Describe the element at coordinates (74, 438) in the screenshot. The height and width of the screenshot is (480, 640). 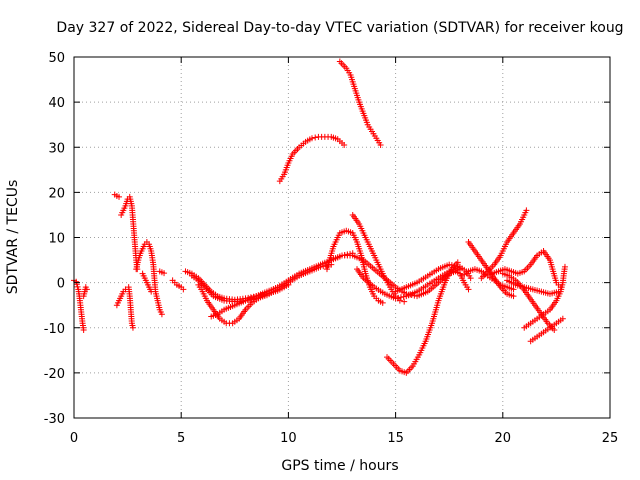
I see `x-tick-label: 0` at that location.